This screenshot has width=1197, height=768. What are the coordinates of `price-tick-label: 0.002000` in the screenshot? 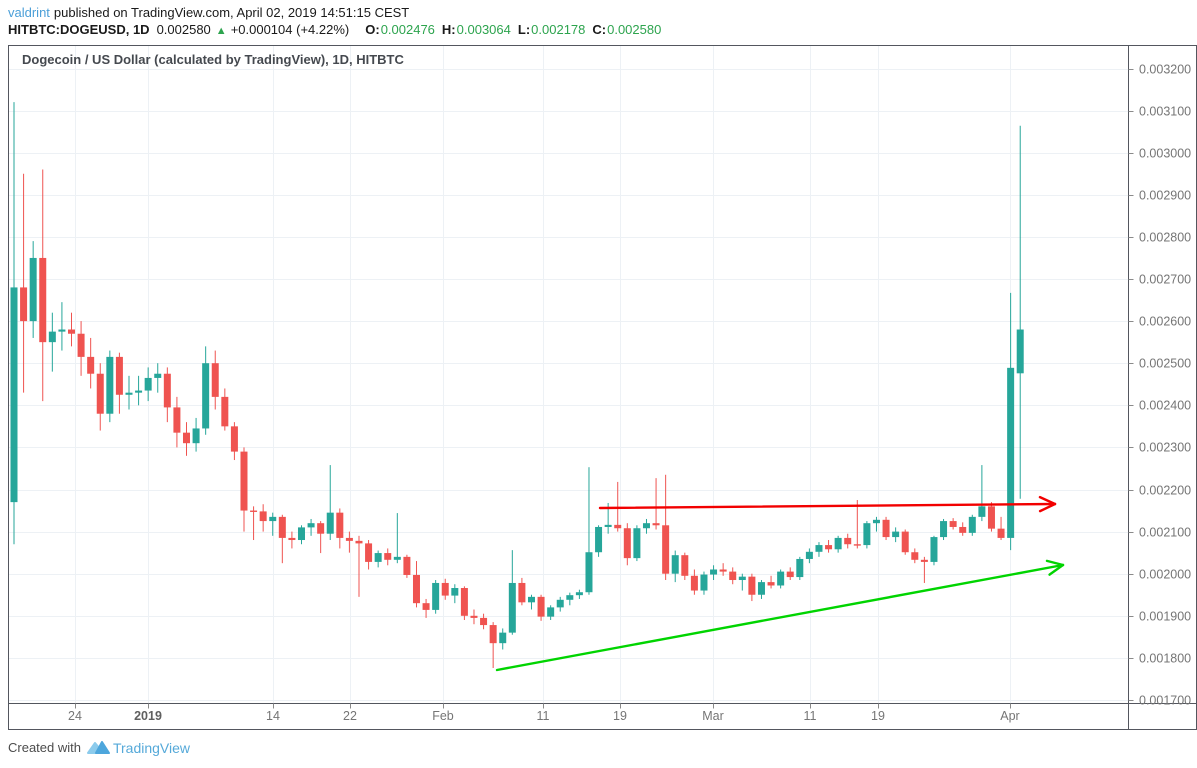 It's located at (1165, 575).